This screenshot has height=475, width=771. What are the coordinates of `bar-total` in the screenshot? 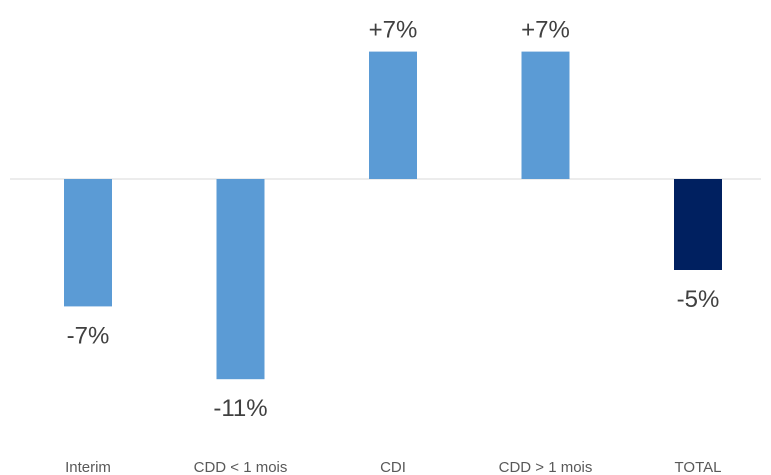 It's located at (698, 224).